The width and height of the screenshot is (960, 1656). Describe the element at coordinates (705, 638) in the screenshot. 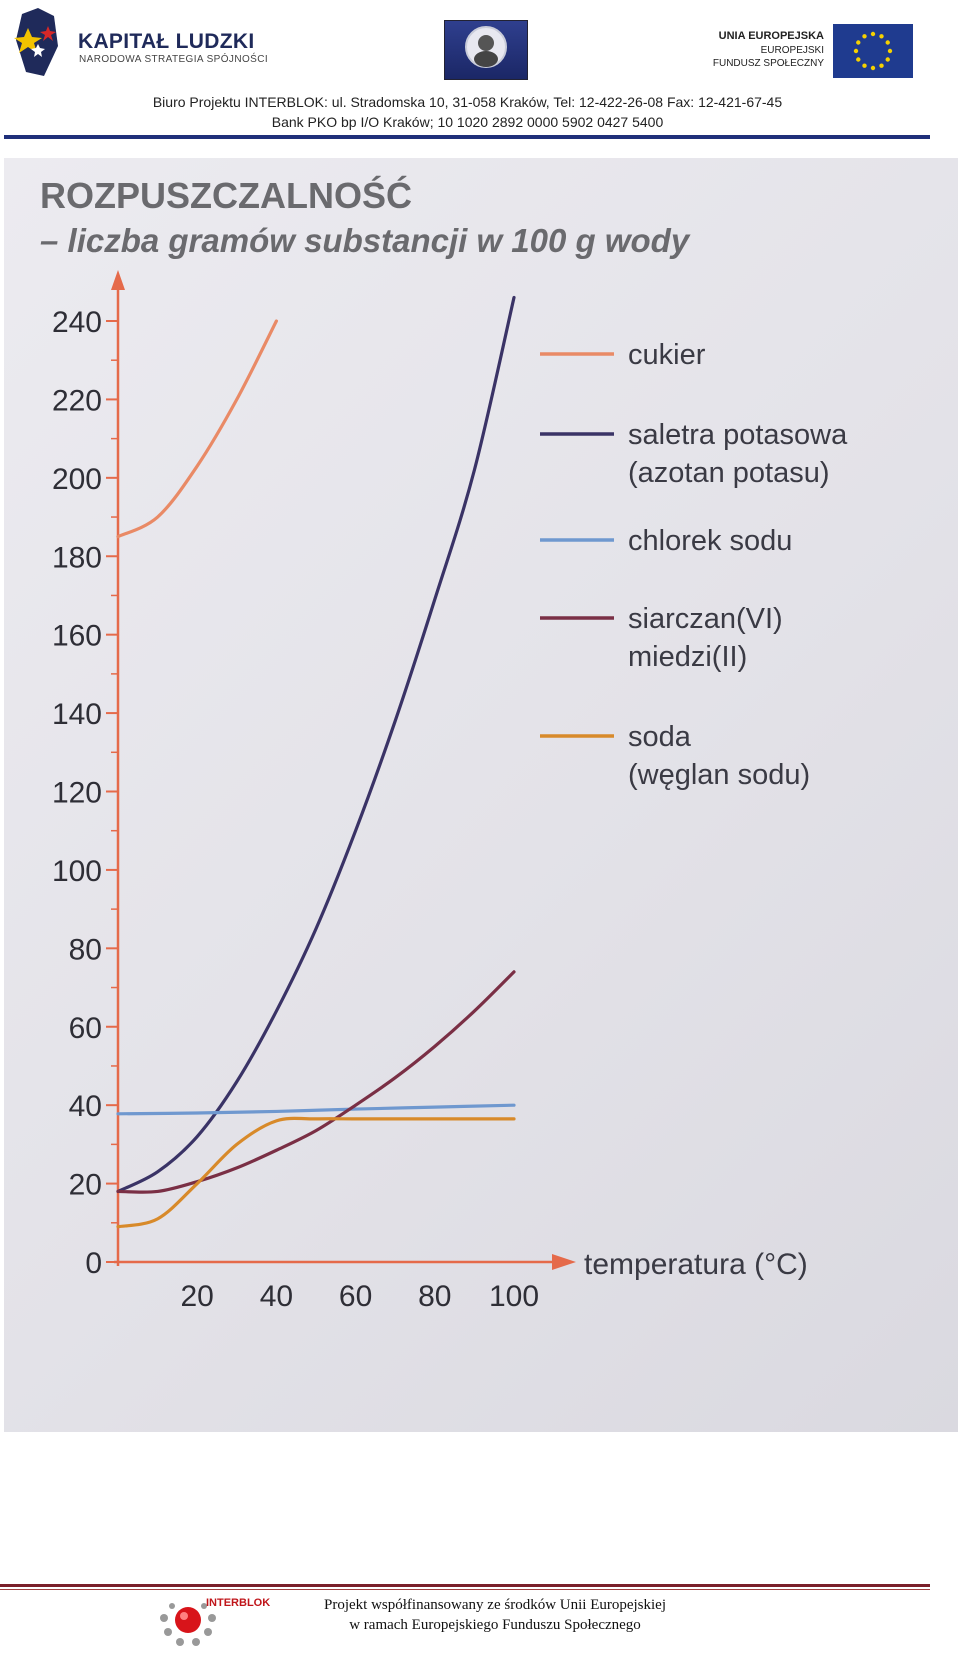

I see `legend-label: siarczan(VI) miedzi(II)` at that location.